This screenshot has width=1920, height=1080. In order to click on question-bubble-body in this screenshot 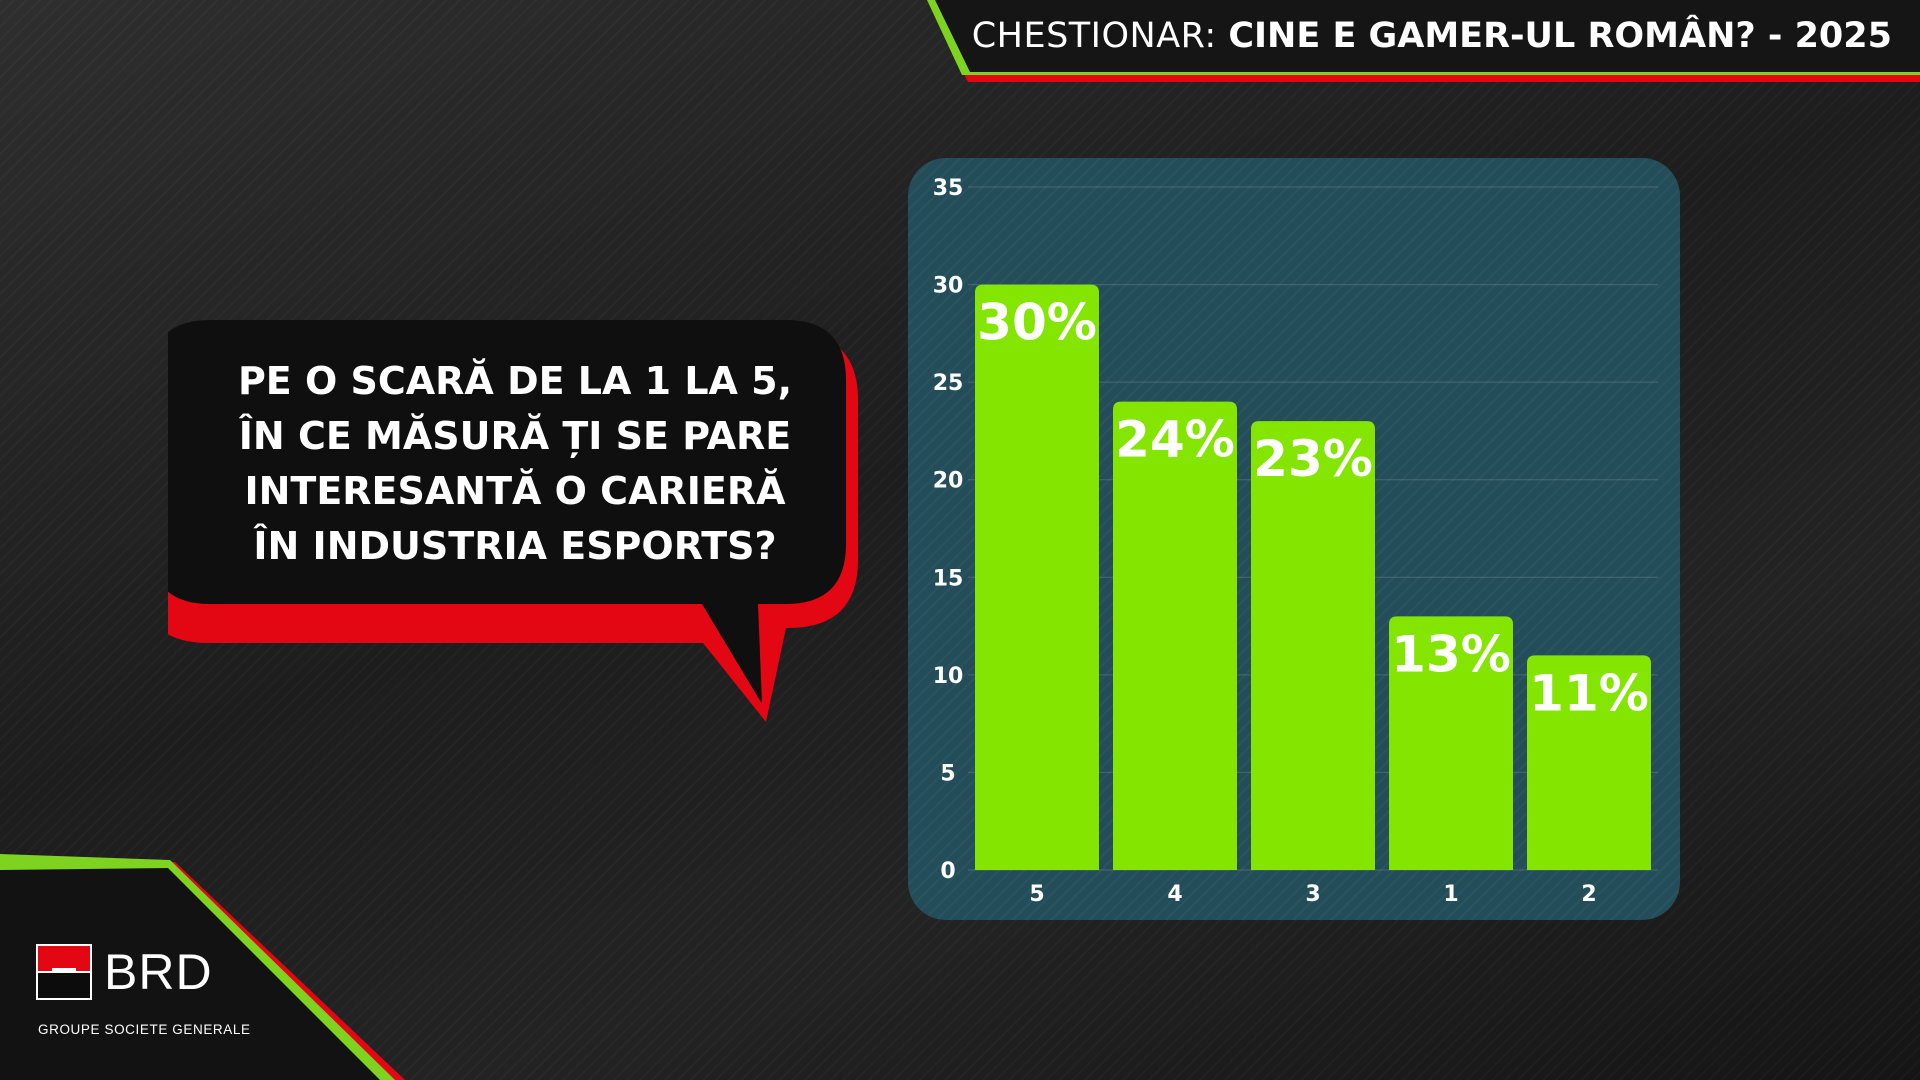, I will do `click(507, 512)`.